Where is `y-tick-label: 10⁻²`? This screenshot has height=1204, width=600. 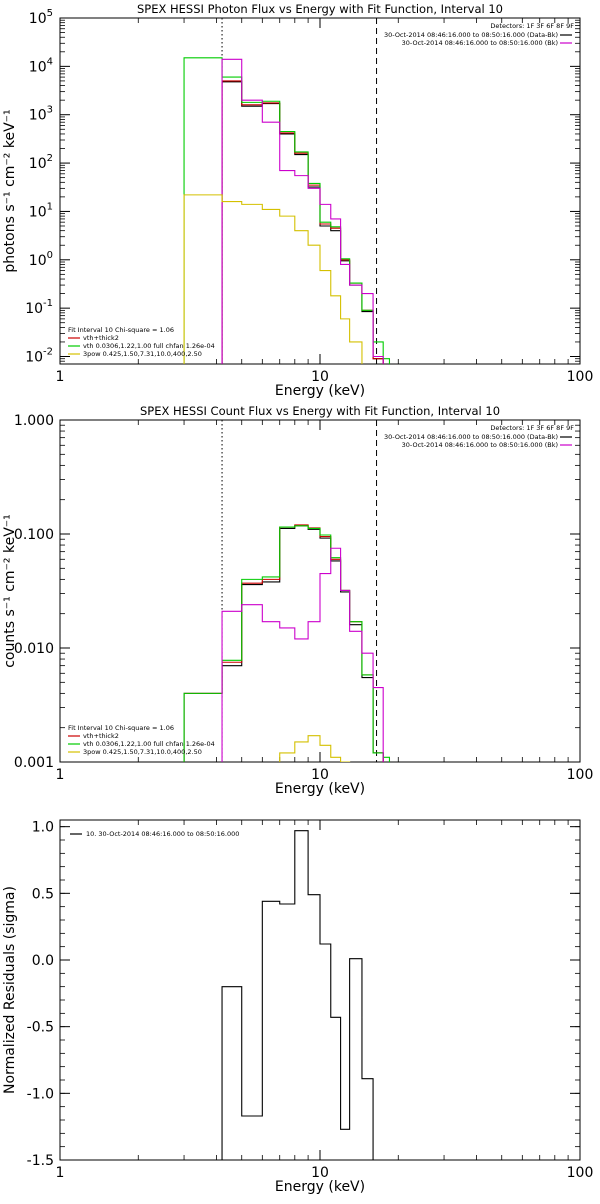
y-tick-label: 10⁻² is located at coordinates (39, 356).